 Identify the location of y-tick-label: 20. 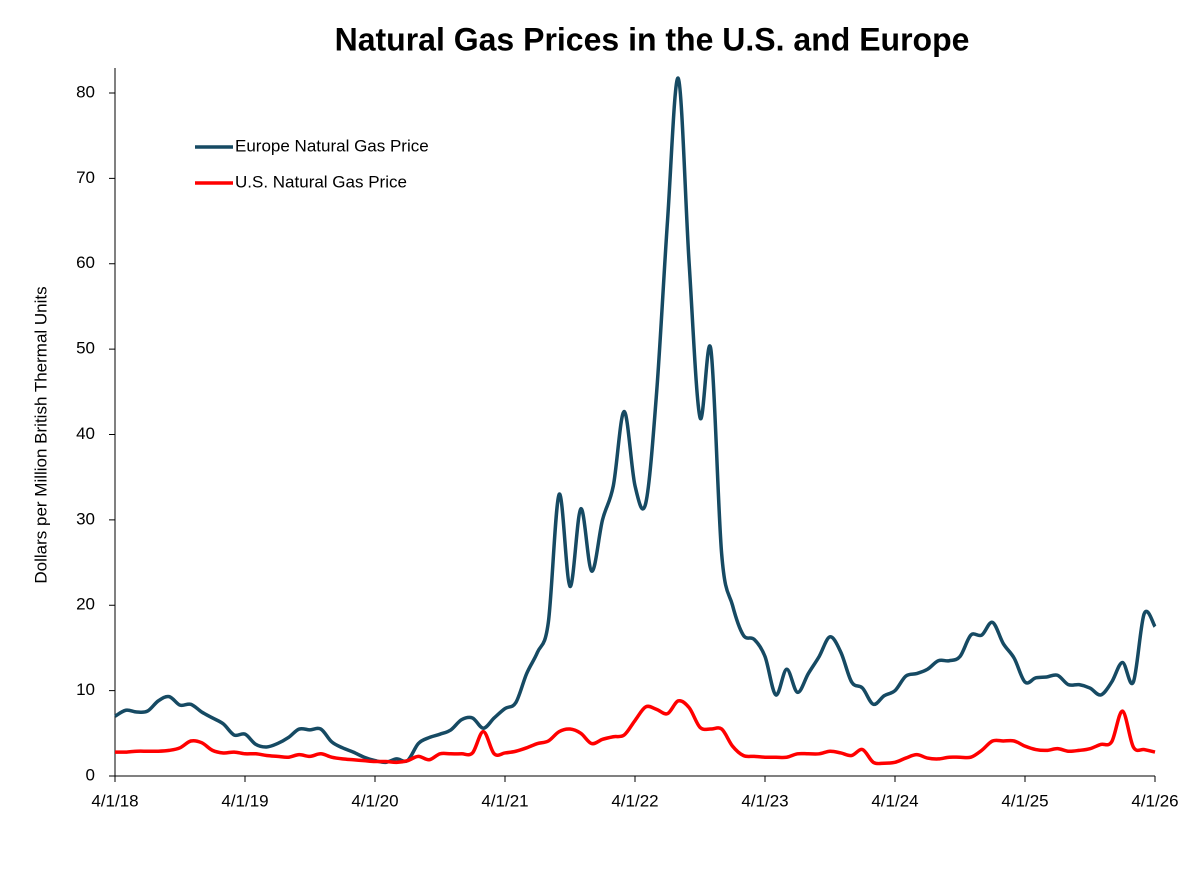
(85, 604).